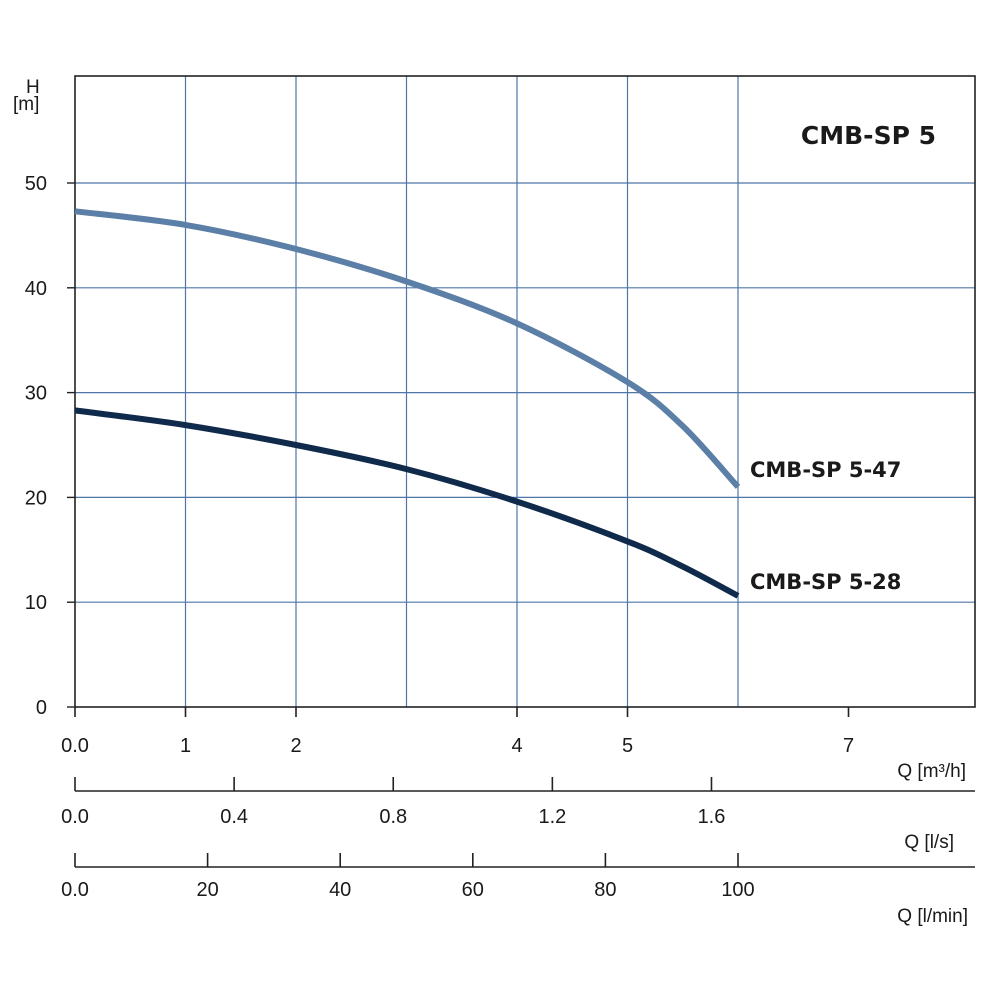  I want to click on x-tick-label: 7, so click(848, 746).